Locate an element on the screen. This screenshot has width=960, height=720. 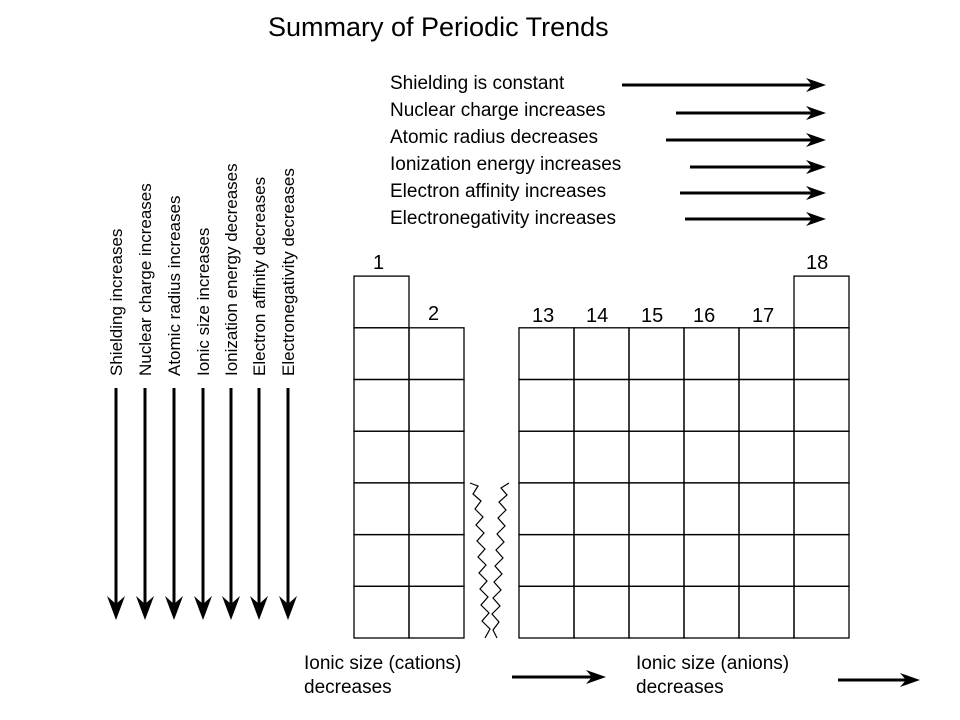
varrow-ionization-energy-head is located at coordinates (231, 608).